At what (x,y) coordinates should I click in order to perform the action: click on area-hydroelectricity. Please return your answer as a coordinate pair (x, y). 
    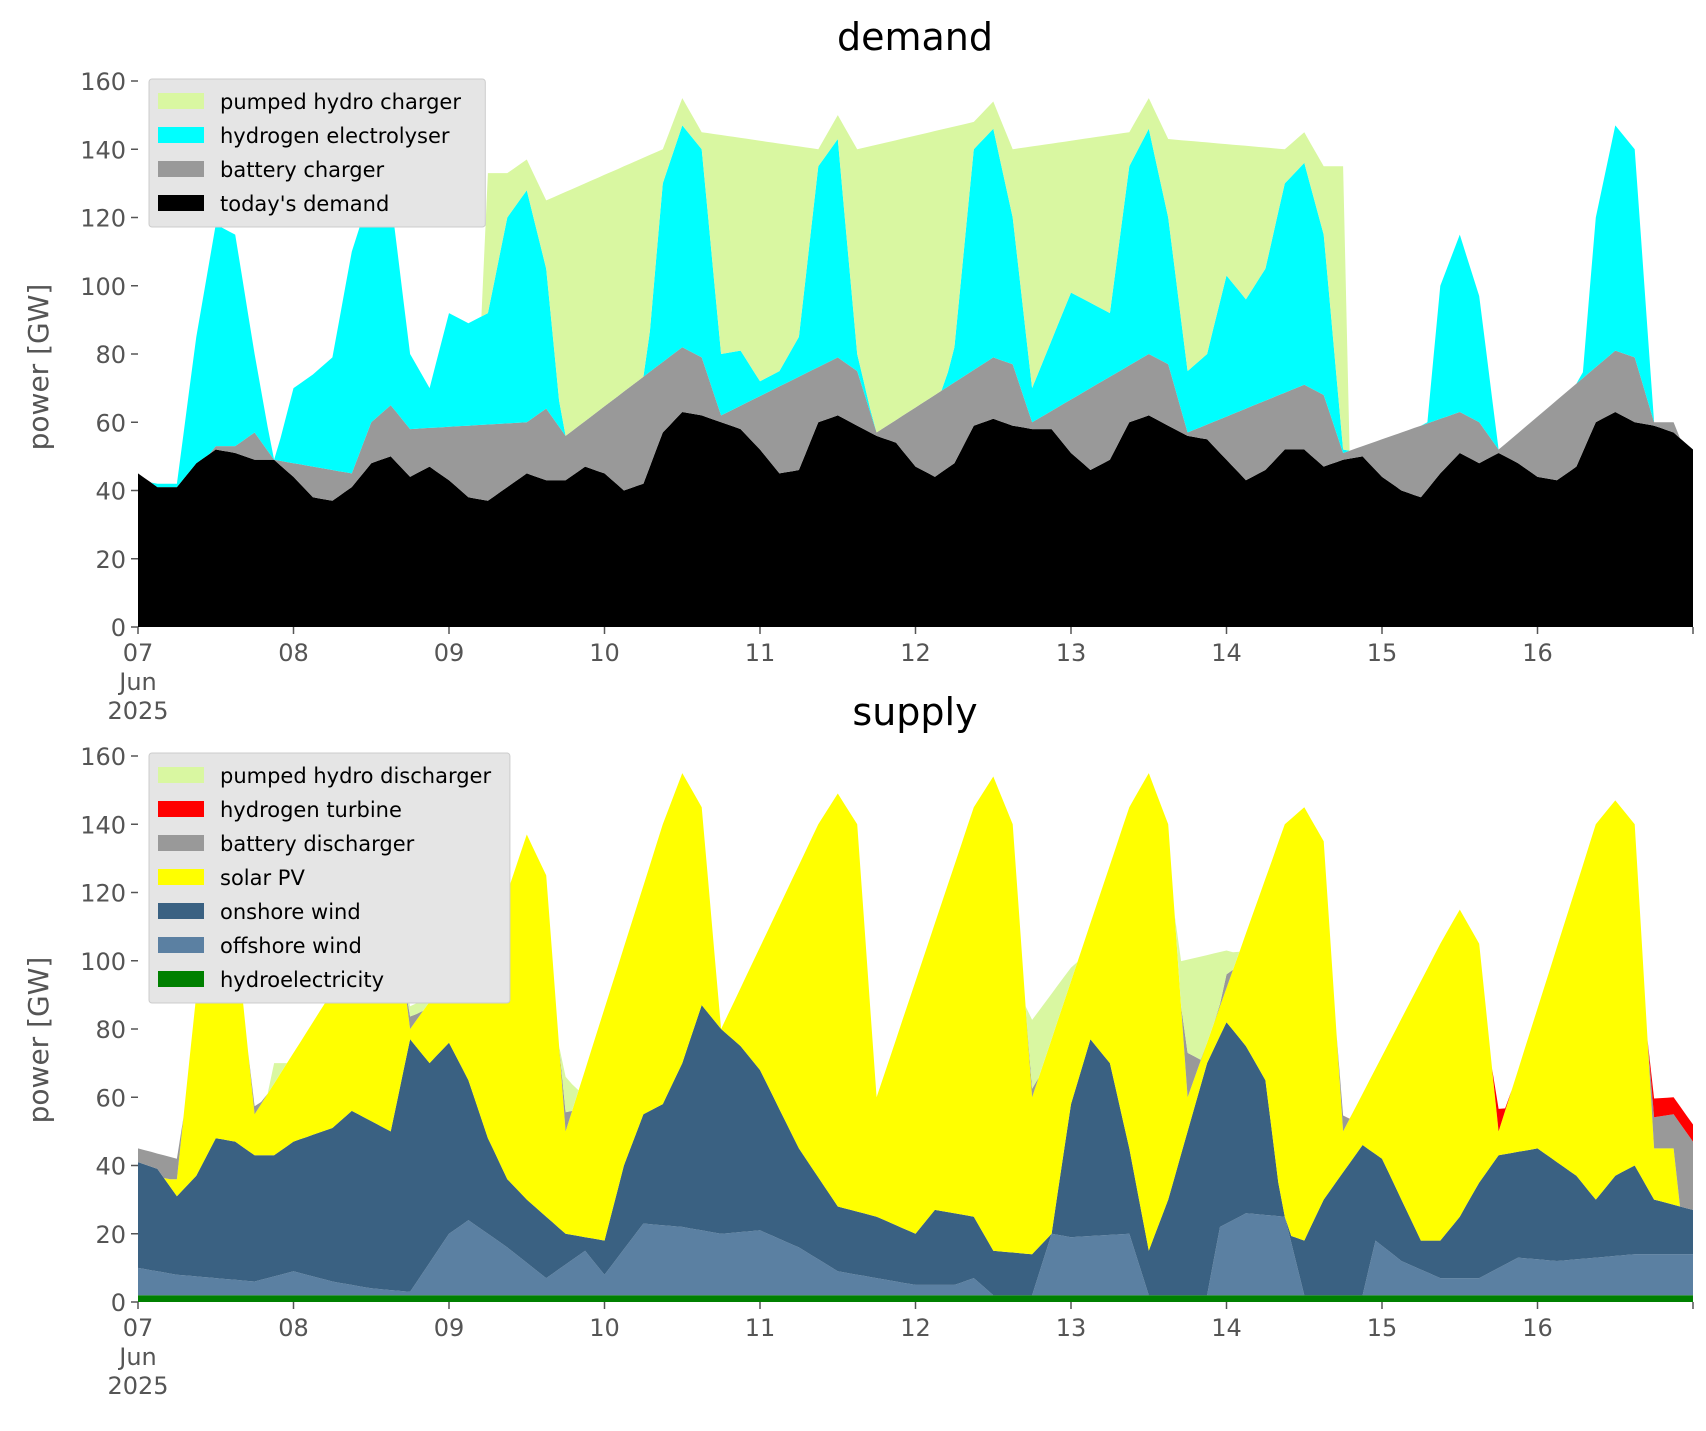
    Looking at the image, I should click on (915, 1298).